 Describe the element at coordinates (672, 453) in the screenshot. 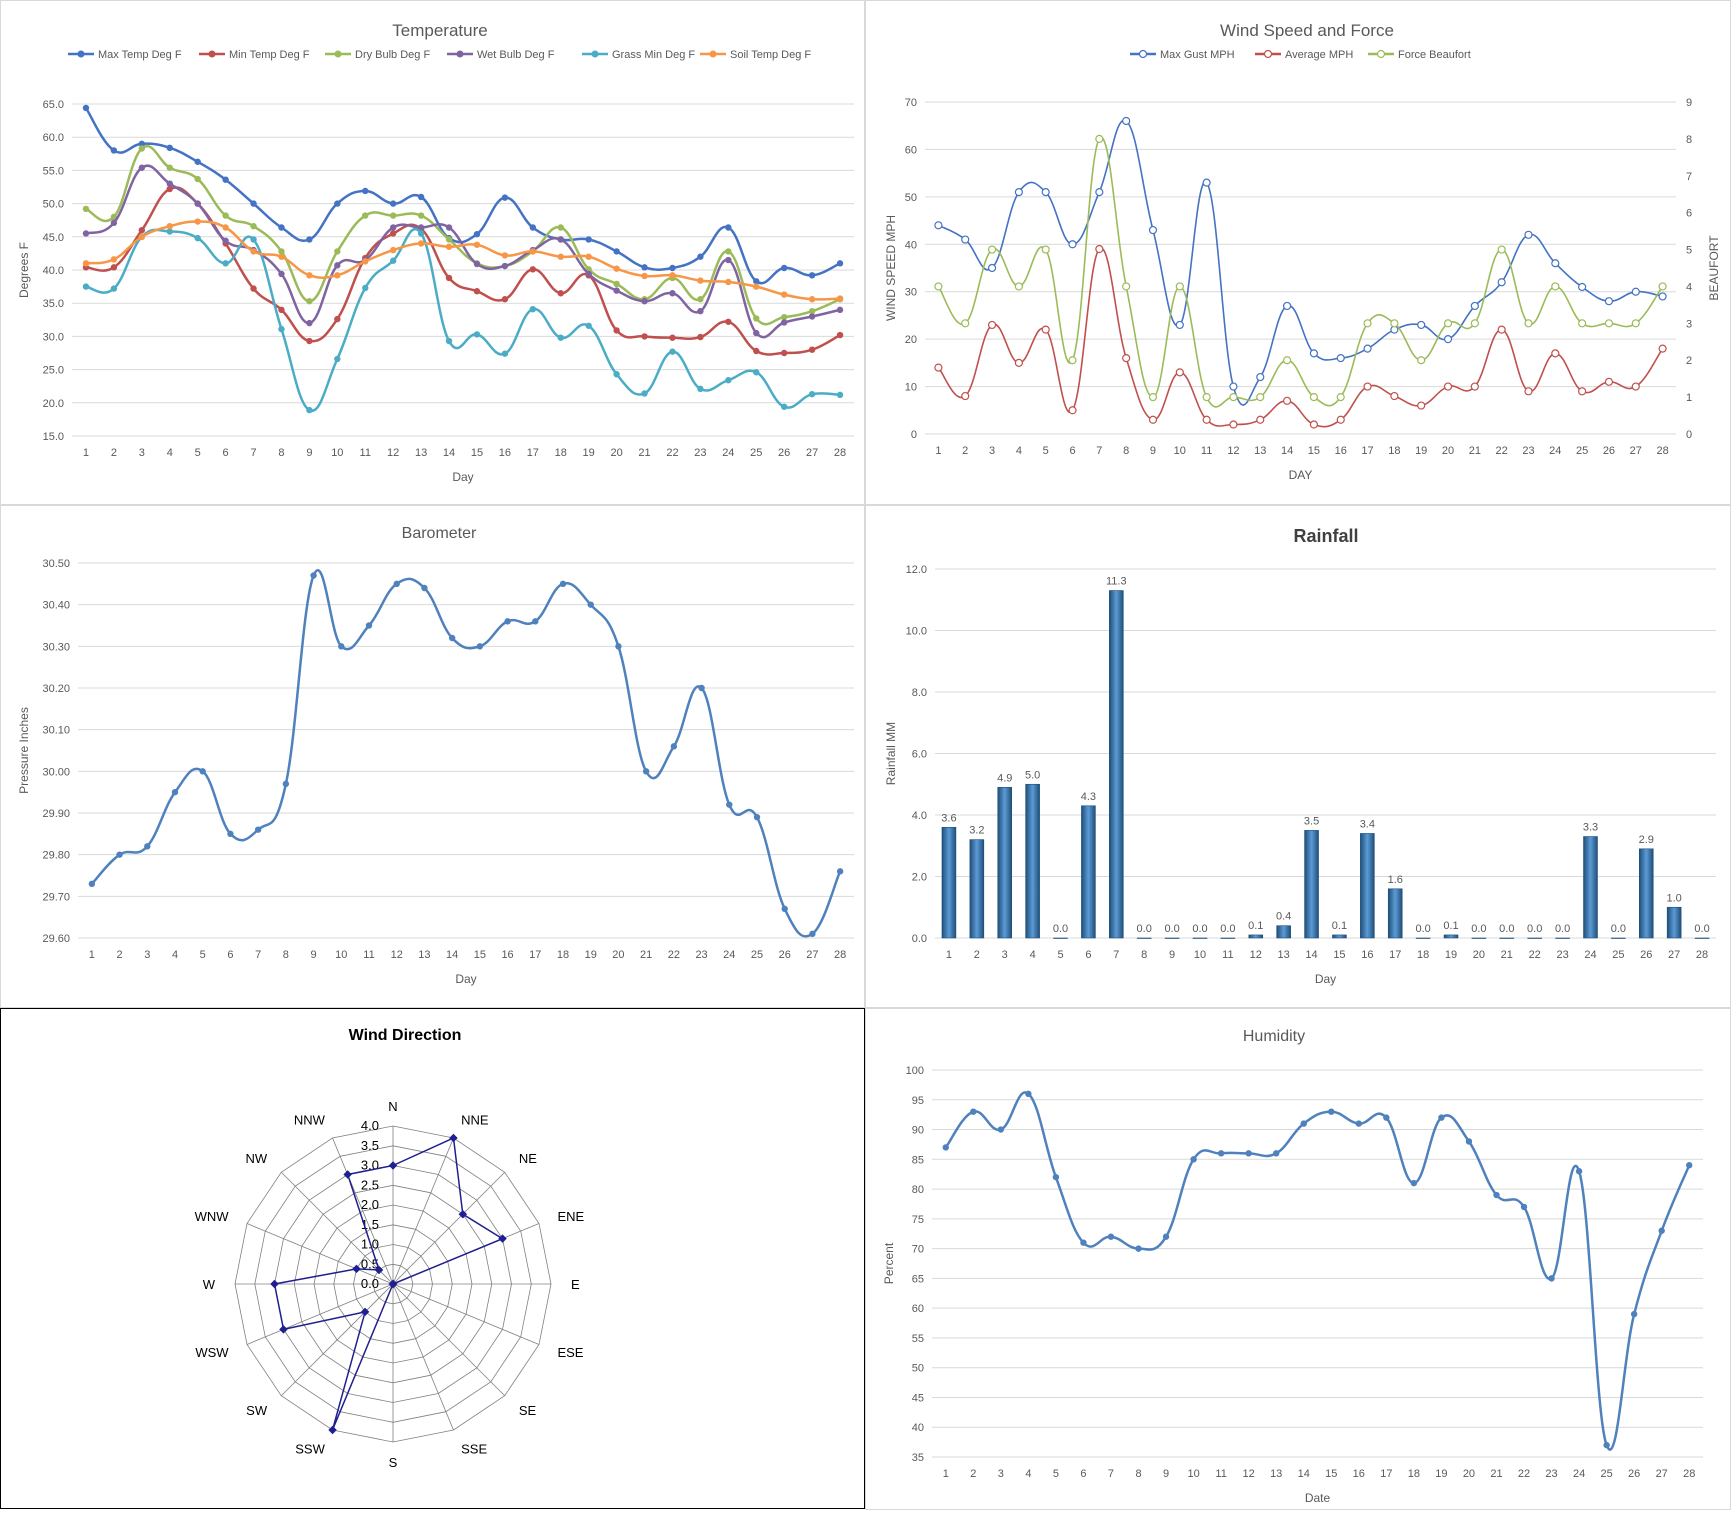

I see `temperature-x-tick-label: 22` at that location.